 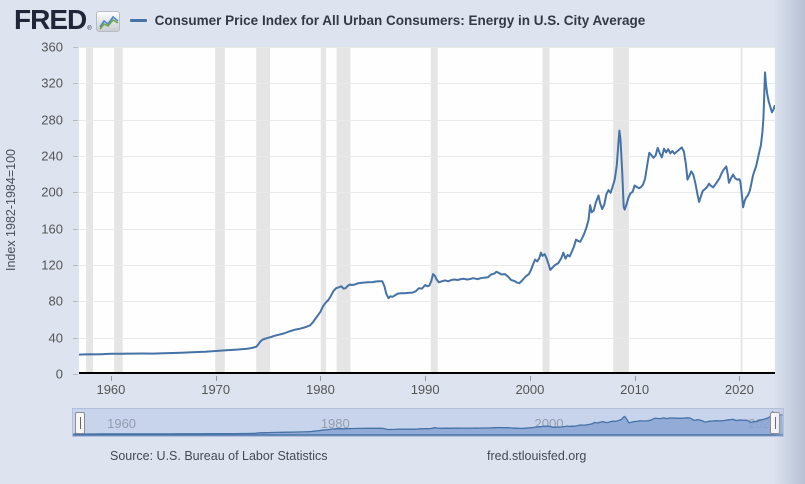 I want to click on registered-trademark: ®, so click(x=89, y=29).